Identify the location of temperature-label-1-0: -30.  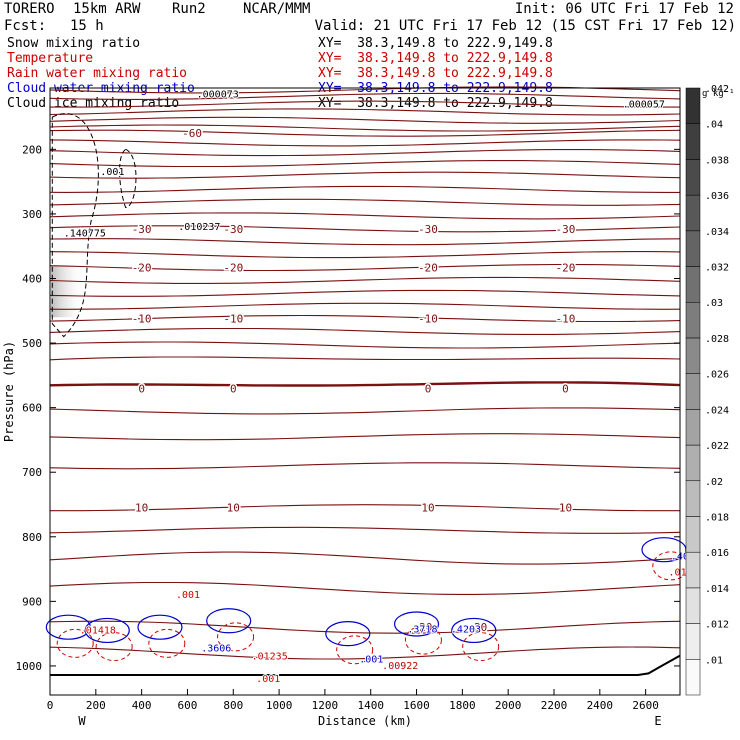
(142, 229).